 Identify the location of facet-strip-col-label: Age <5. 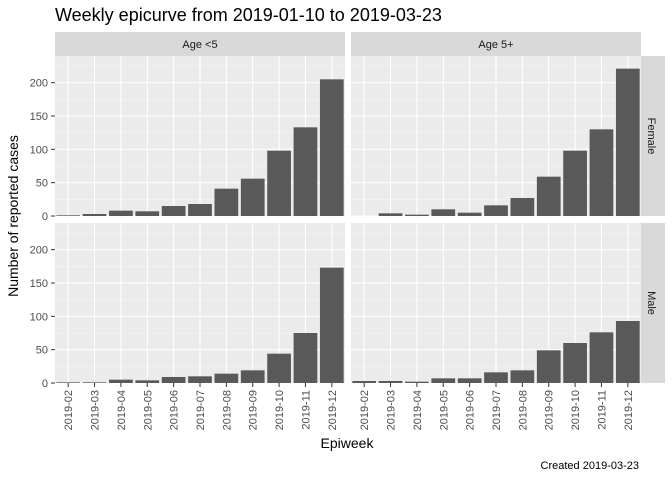
(199, 45).